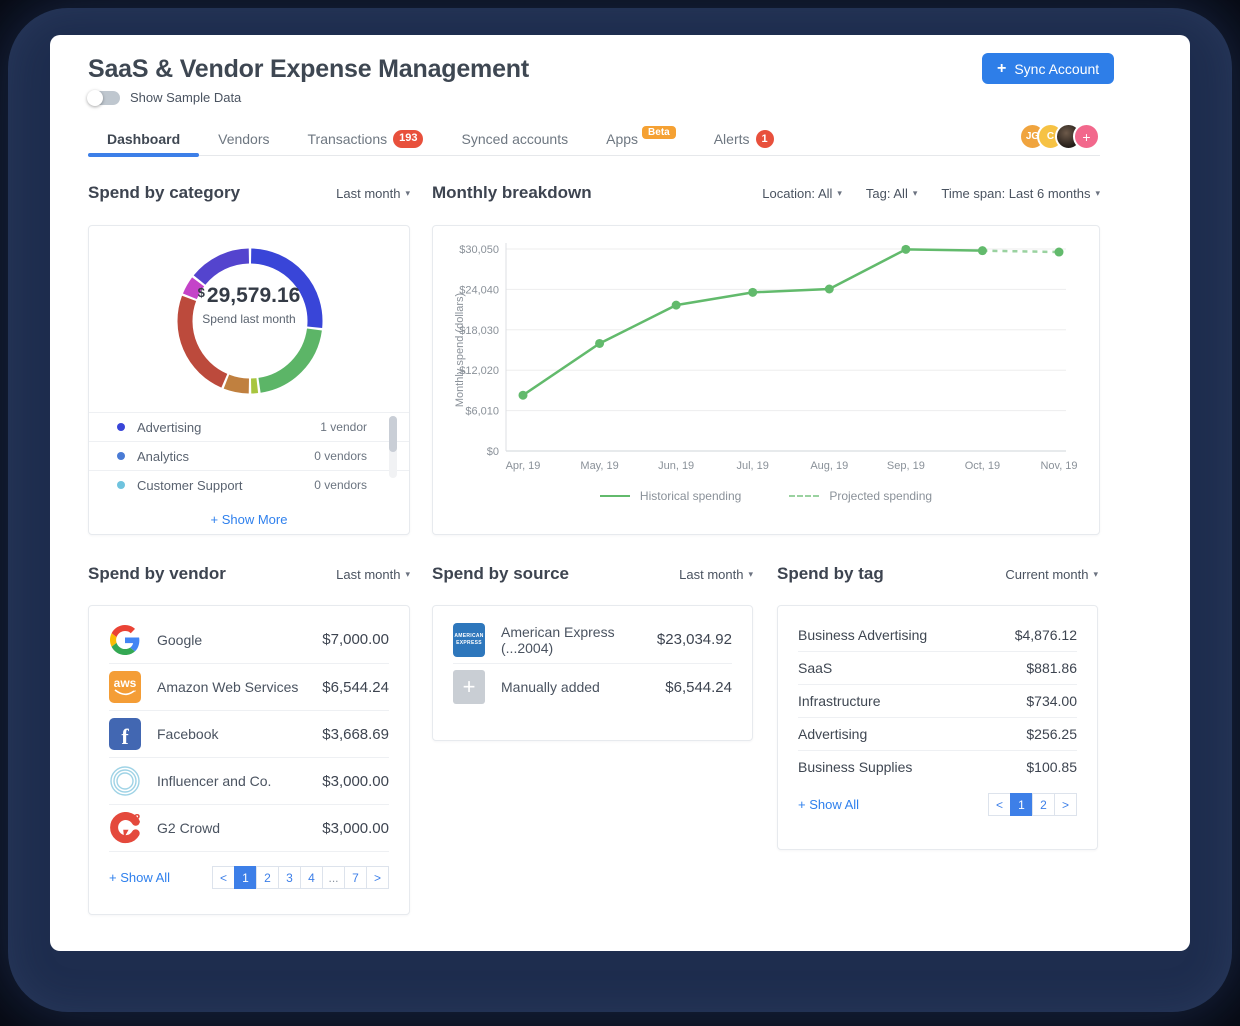  What do you see at coordinates (249, 686) in the screenshot?
I see `vendor-row: aws Amazon Web Services $6,544.24` at bounding box center [249, 686].